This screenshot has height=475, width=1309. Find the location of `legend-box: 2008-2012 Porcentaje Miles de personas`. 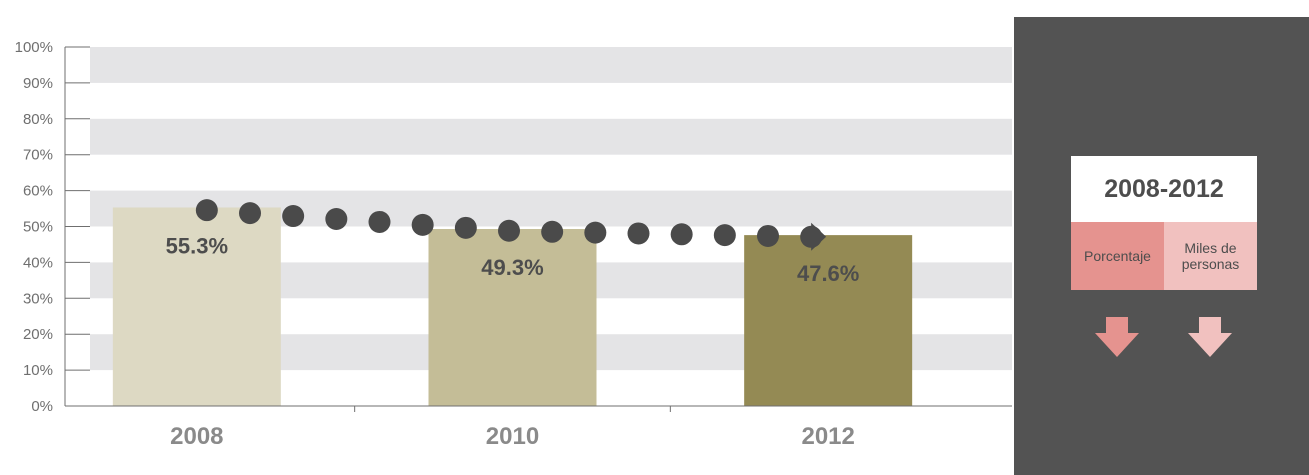

legend-box: 2008-2012 Porcentaje Miles de personas is located at coordinates (1164, 256).